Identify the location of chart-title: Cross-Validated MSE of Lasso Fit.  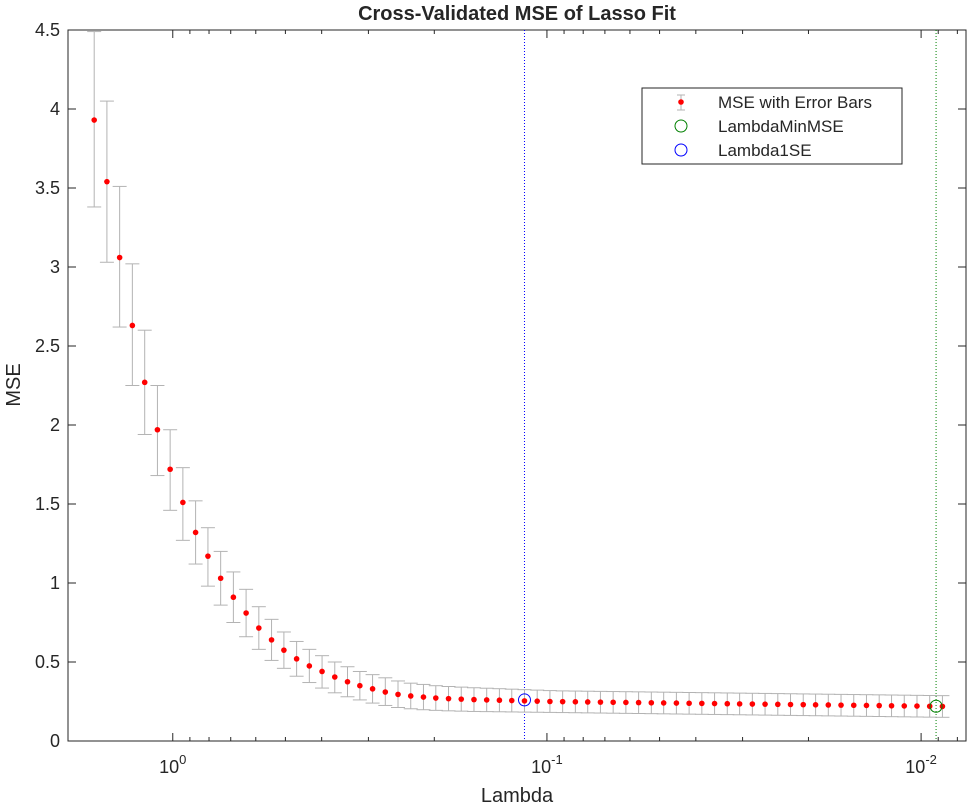
(517, 14).